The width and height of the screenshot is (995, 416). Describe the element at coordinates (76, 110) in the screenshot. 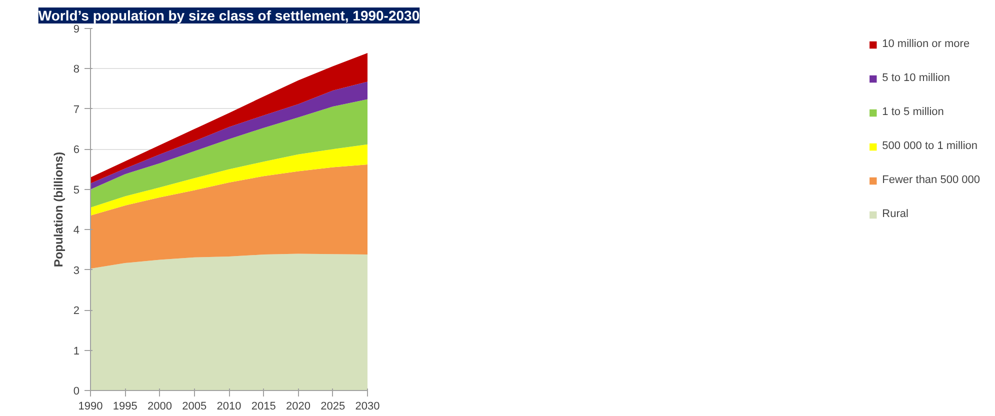

I see `y-tick-label: 7` at that location.